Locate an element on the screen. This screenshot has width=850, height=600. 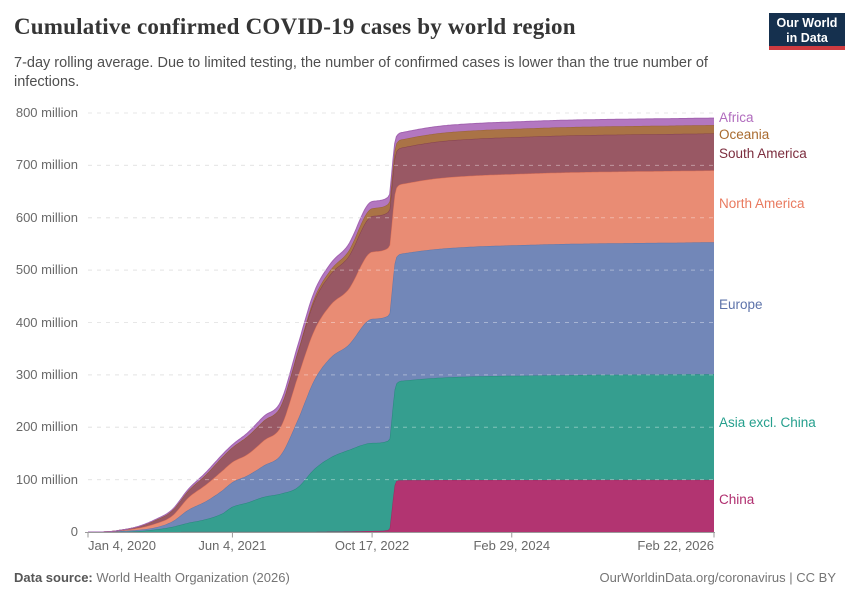
y-axis-tick-label: 100 million is located at coordinates (46, 479).